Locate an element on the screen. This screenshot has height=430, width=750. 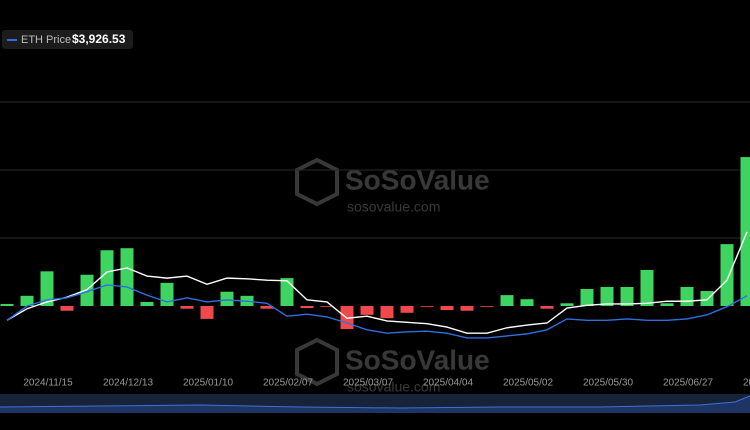
x-tick-label: 2025/03/07 is located at coordinates (368, 383).